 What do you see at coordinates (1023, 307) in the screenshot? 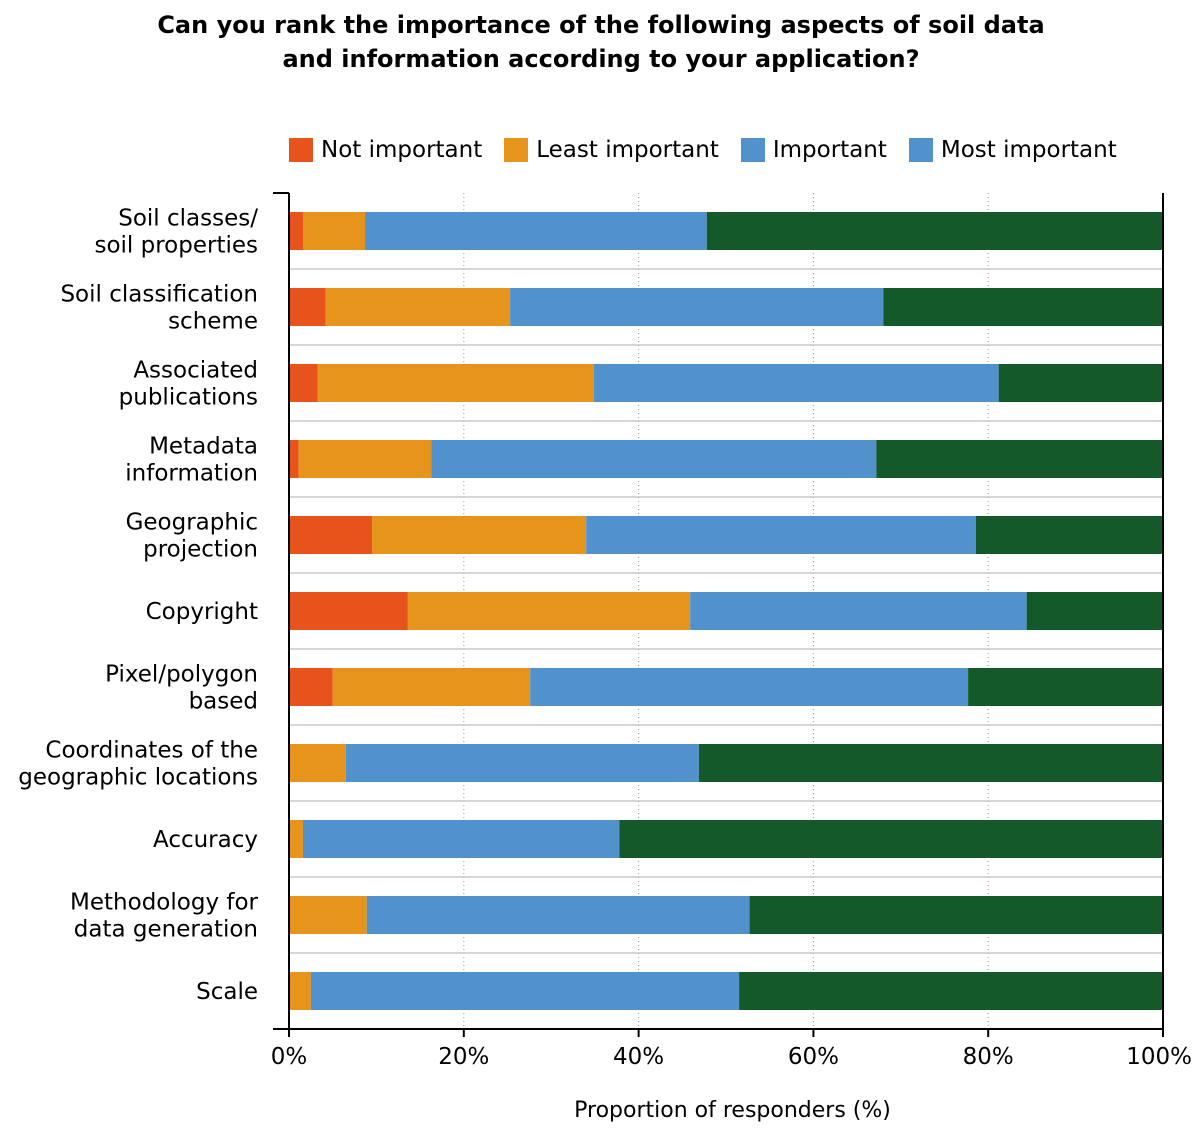
I see `bar-soil-classification-scheme-most-important` at bounding box center [1023, 307].